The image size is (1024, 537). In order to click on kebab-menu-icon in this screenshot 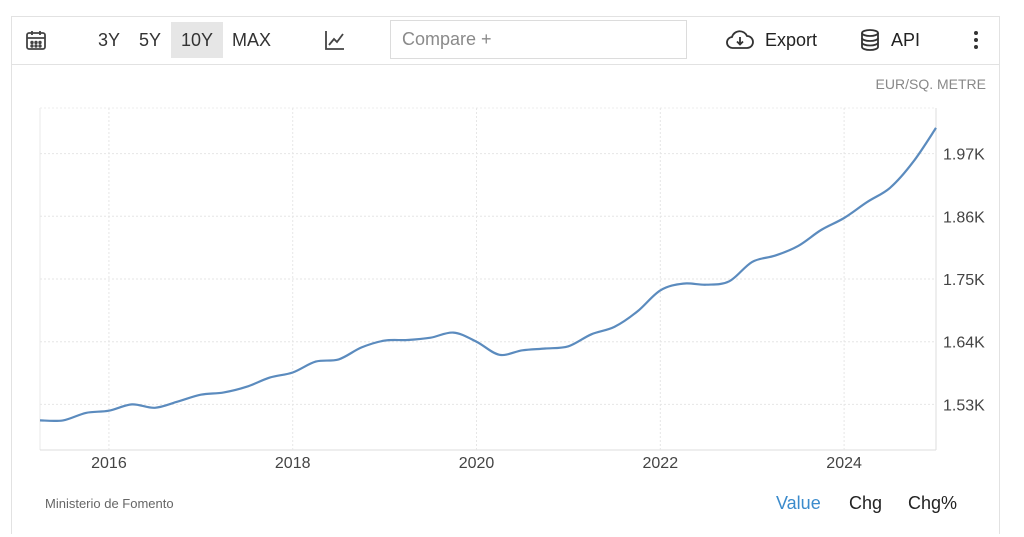, I will do `click(976, 40)`.